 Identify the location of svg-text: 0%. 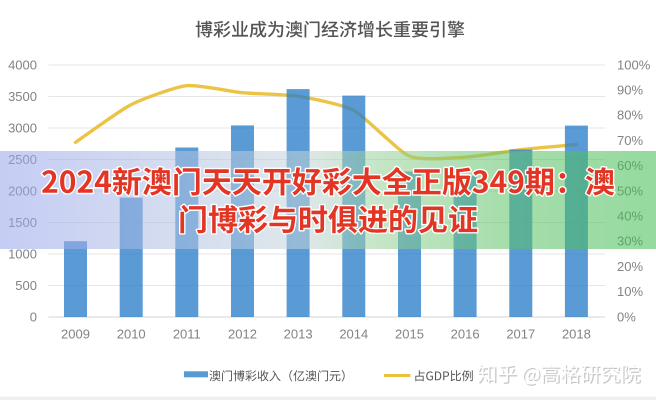
(626, 316).